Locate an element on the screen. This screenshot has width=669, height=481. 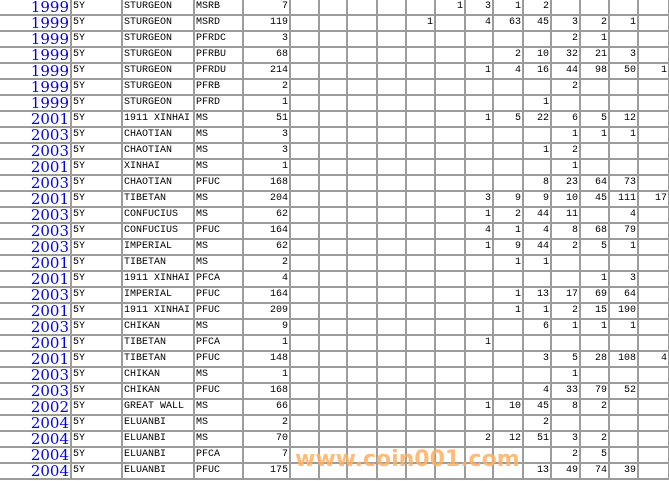
total-cell: 4 is located at coordinates (266, 279).